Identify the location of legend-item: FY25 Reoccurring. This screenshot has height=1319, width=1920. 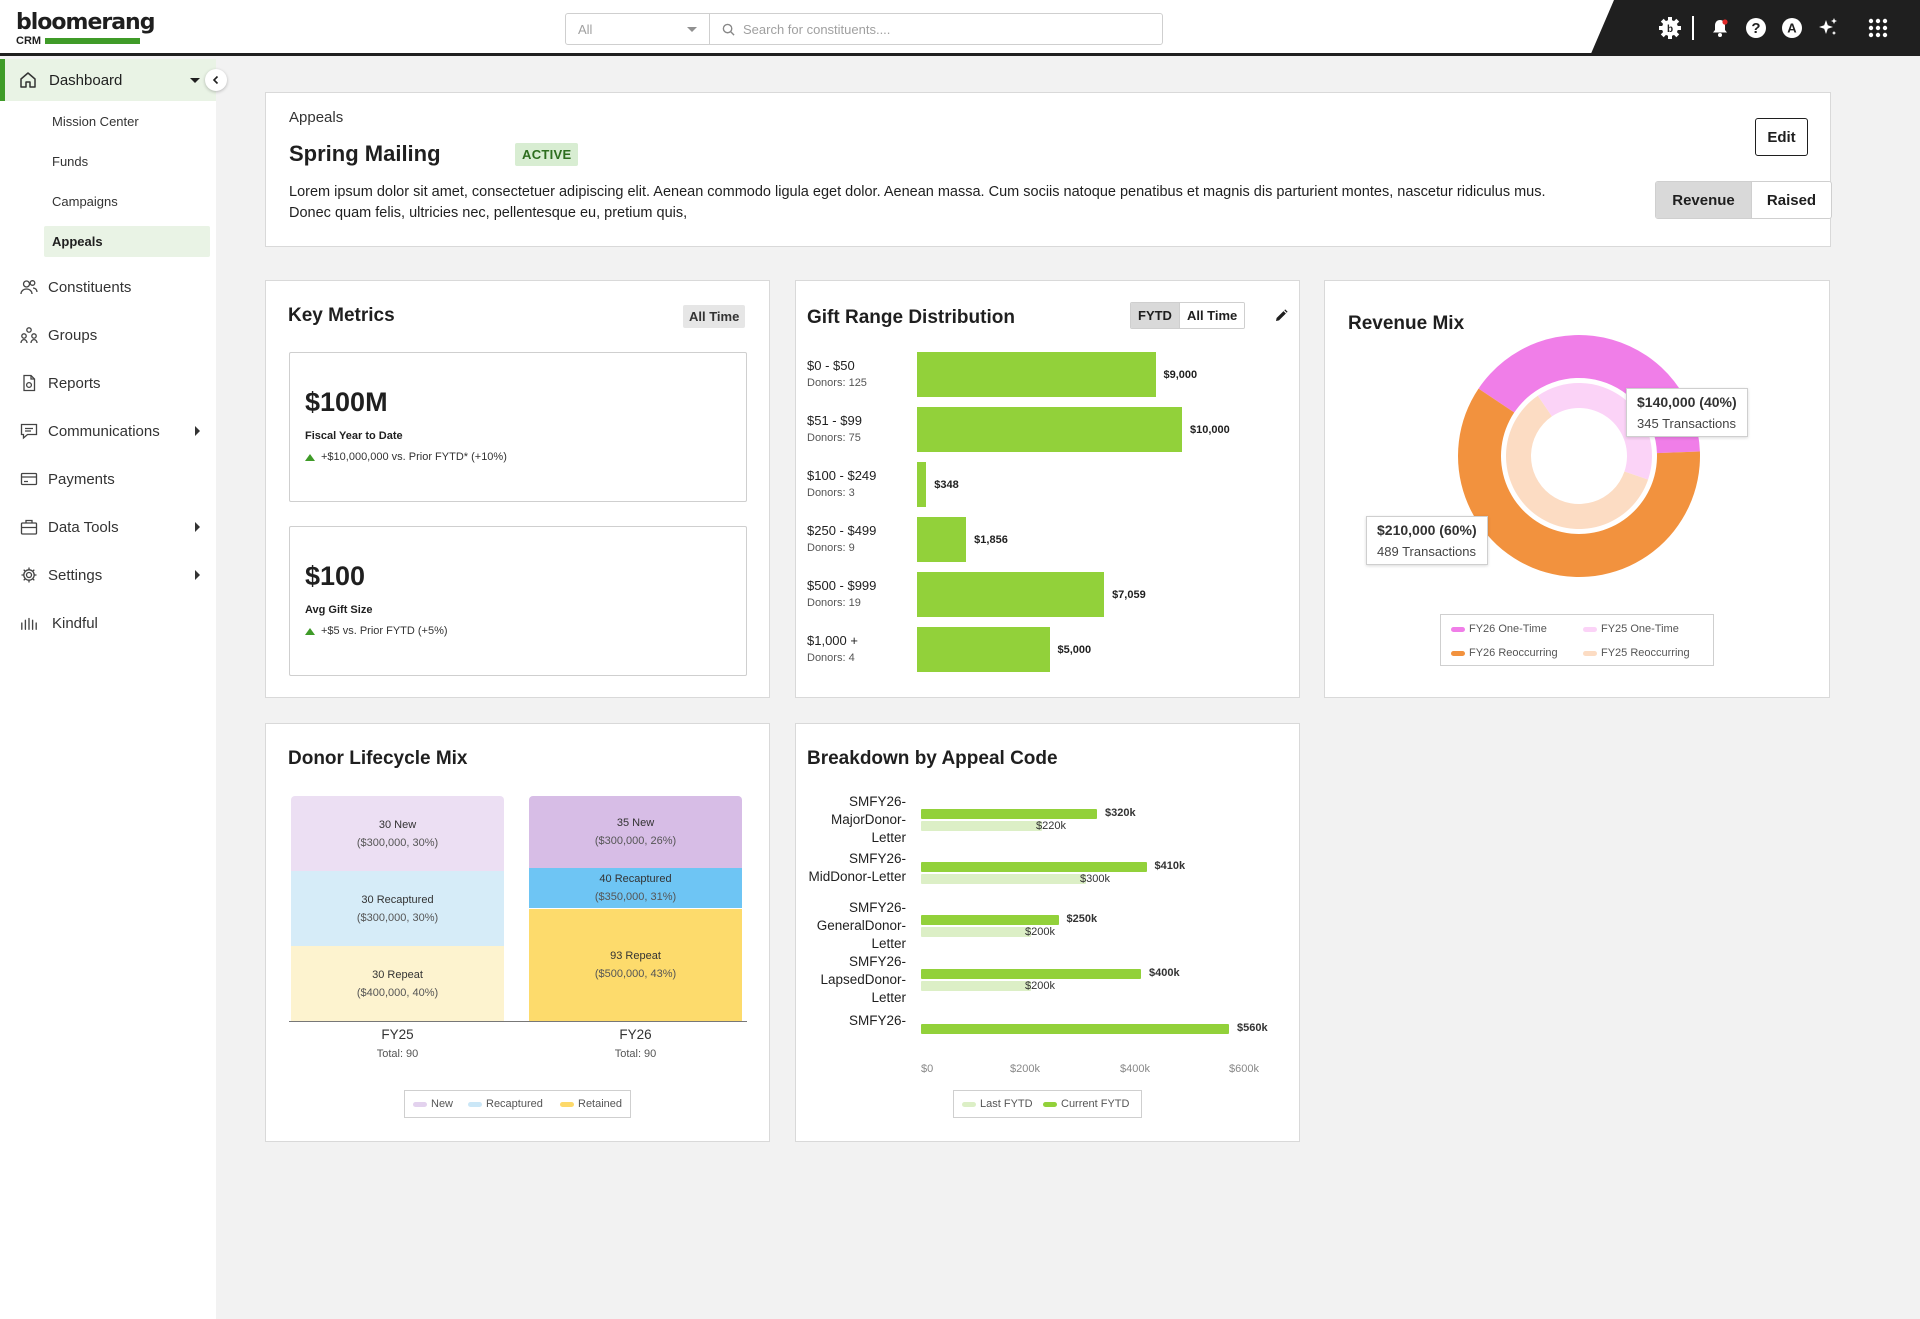
(1636, 653).